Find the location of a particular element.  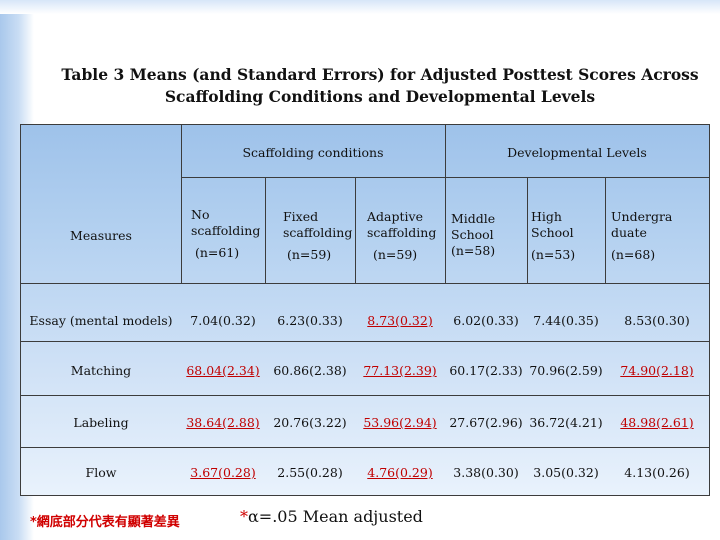

column-header-no-scaffolding: No scaffolding (n=61) is located at coordinates (227, 234).